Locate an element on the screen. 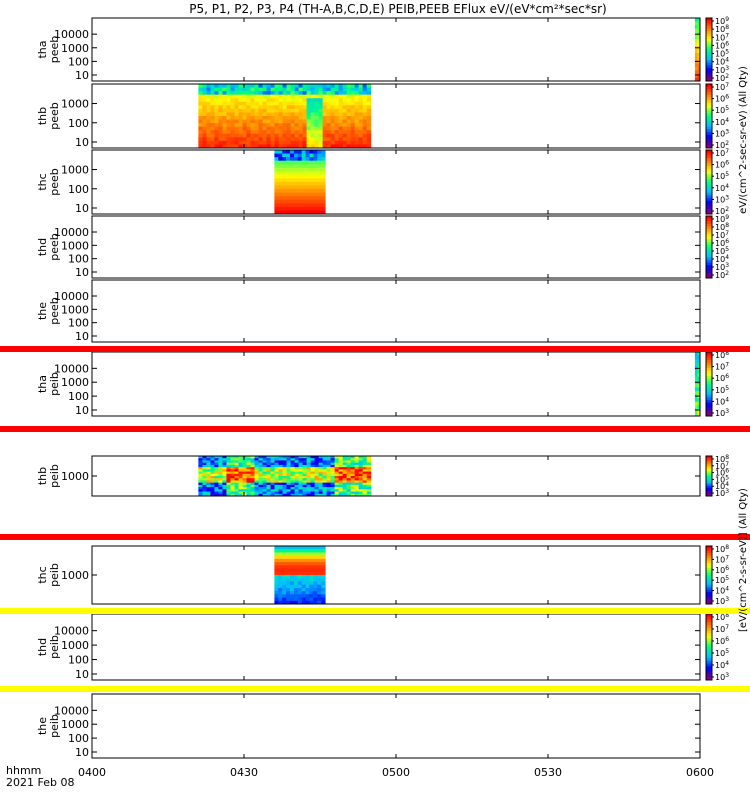 The image size is (750, 804). panel-frame-thb-peeb is located at coordinates (396, 116).